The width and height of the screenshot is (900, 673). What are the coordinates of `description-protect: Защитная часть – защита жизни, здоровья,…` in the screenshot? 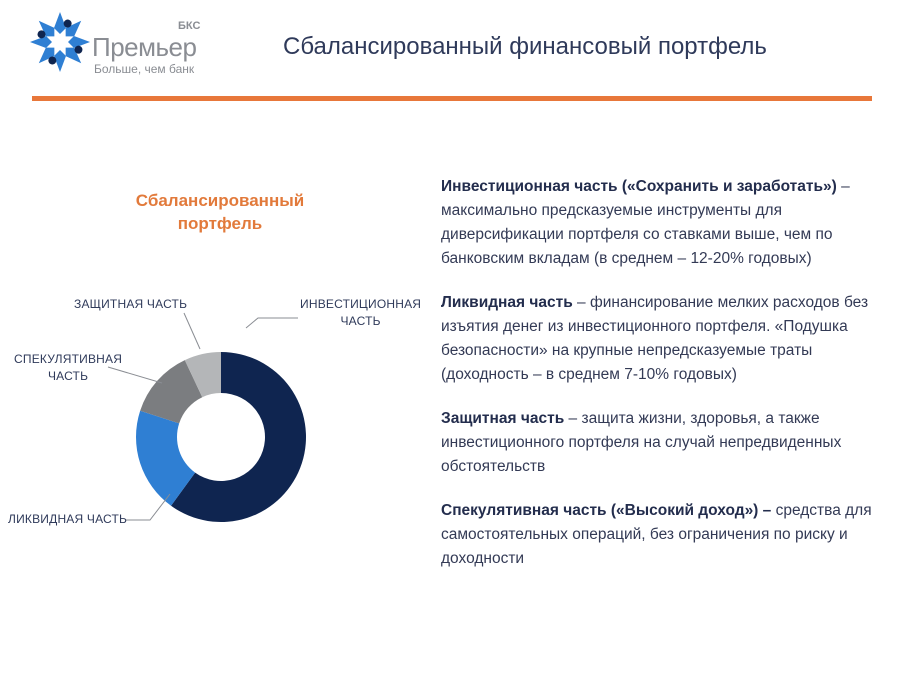 It's located at (666, 443).